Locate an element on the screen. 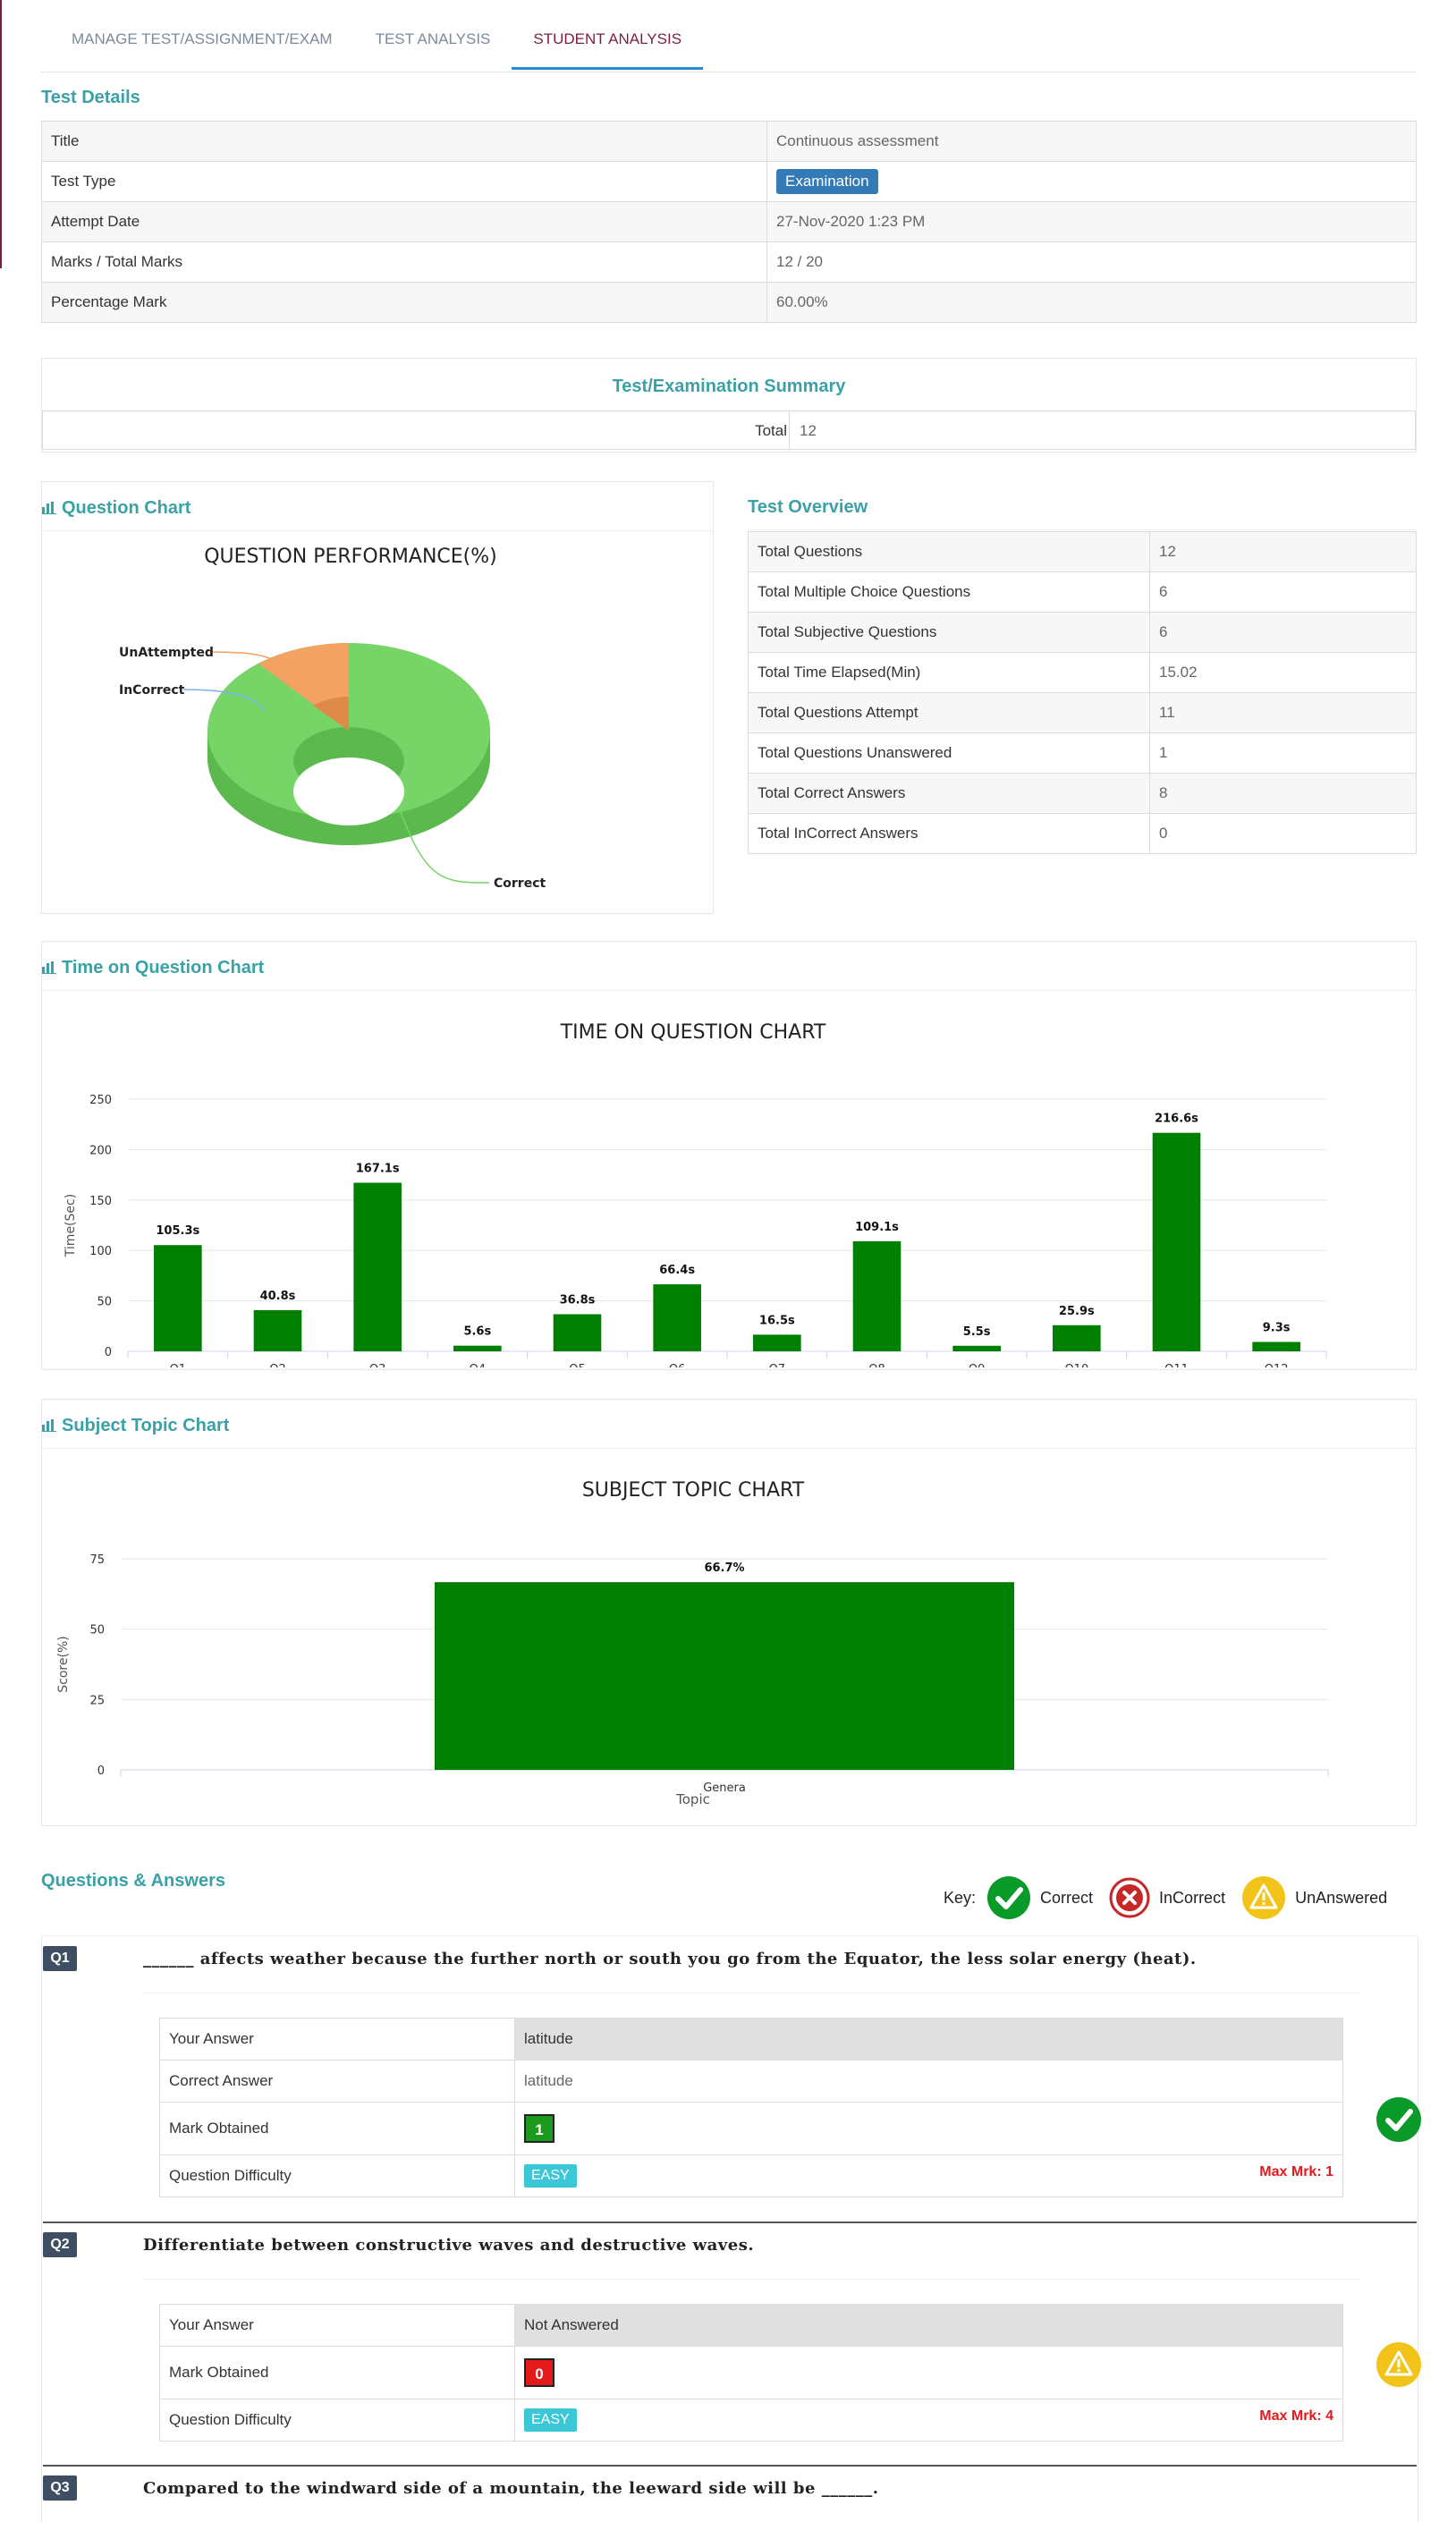 This screenshot has width=1456, height=2522. x-tick-label: Q9 is located at coordinates (977, 1365).